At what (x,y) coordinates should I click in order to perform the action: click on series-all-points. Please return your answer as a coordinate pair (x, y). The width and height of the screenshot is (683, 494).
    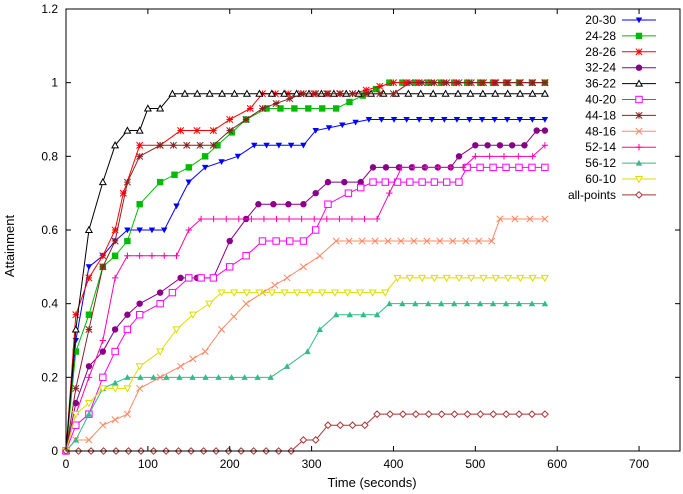
    Looking at the image, I should click on (305, 432).